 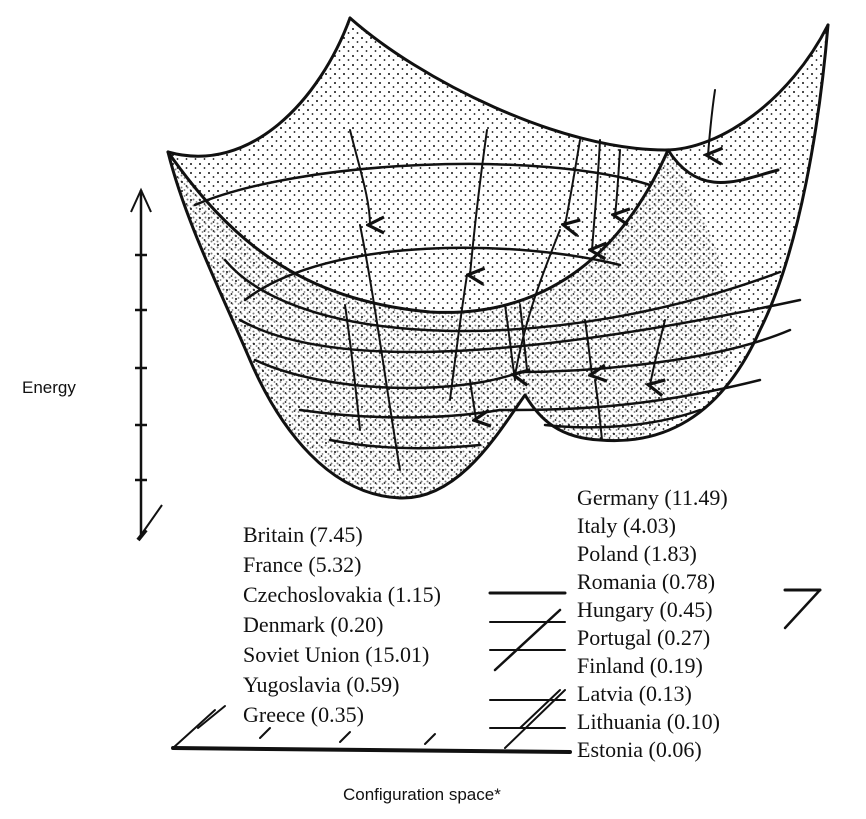 I want to click on country-label-romania: Romania (0.78), so click(x=646, y=581).